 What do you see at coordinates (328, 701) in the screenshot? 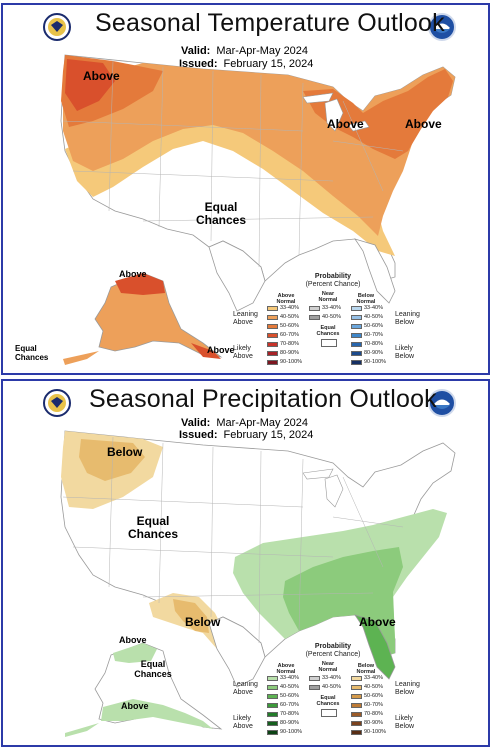
I see `legend-equal-chances: Equal Chances` at bounding box center [328, 701].